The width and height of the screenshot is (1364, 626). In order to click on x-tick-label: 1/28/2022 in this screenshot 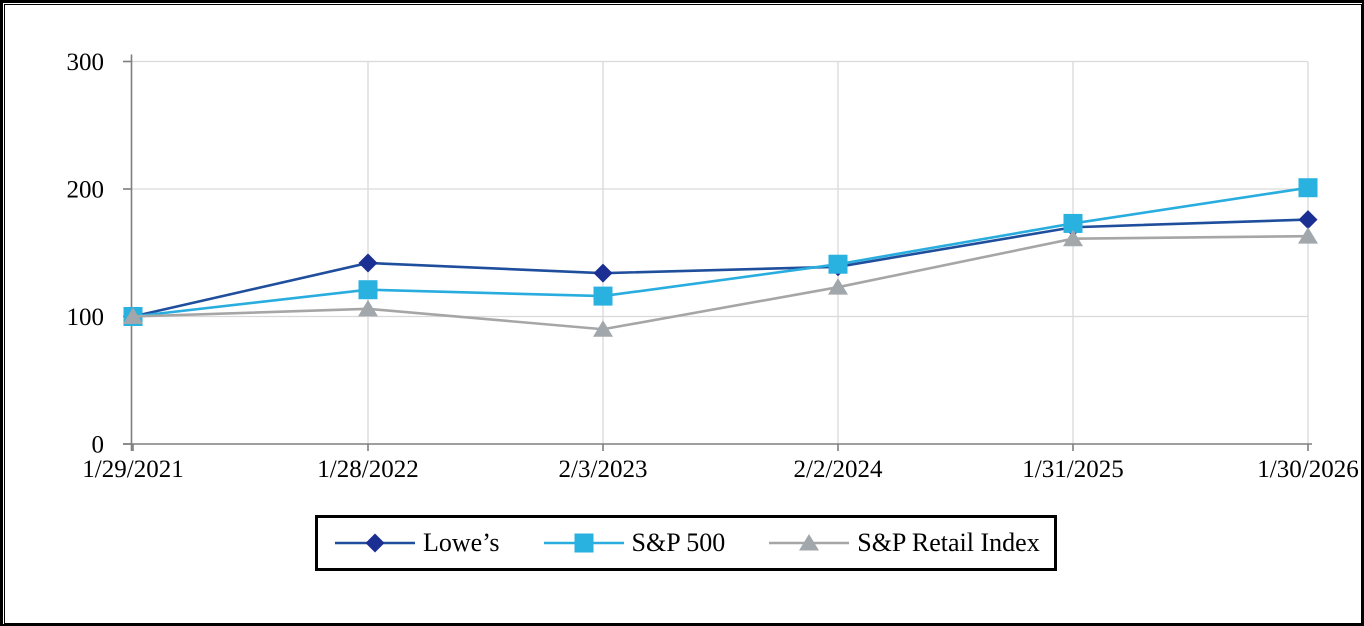, I will do `click(367, 469)`.